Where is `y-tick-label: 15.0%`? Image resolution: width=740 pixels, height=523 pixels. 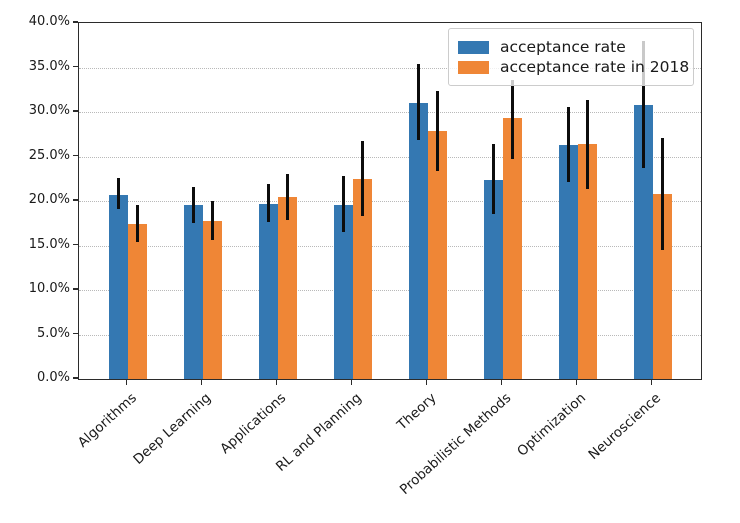 y-tick-label: 15.0% is located at coordinates (49, 244).